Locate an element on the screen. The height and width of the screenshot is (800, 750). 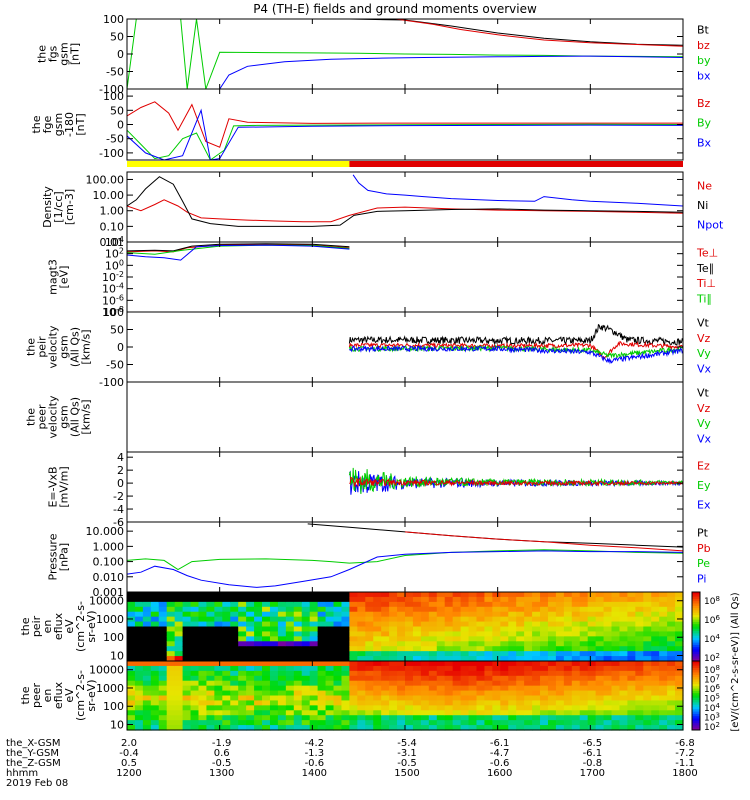
ylabel-line: [mV/m] is located at coordinates (64, 486).